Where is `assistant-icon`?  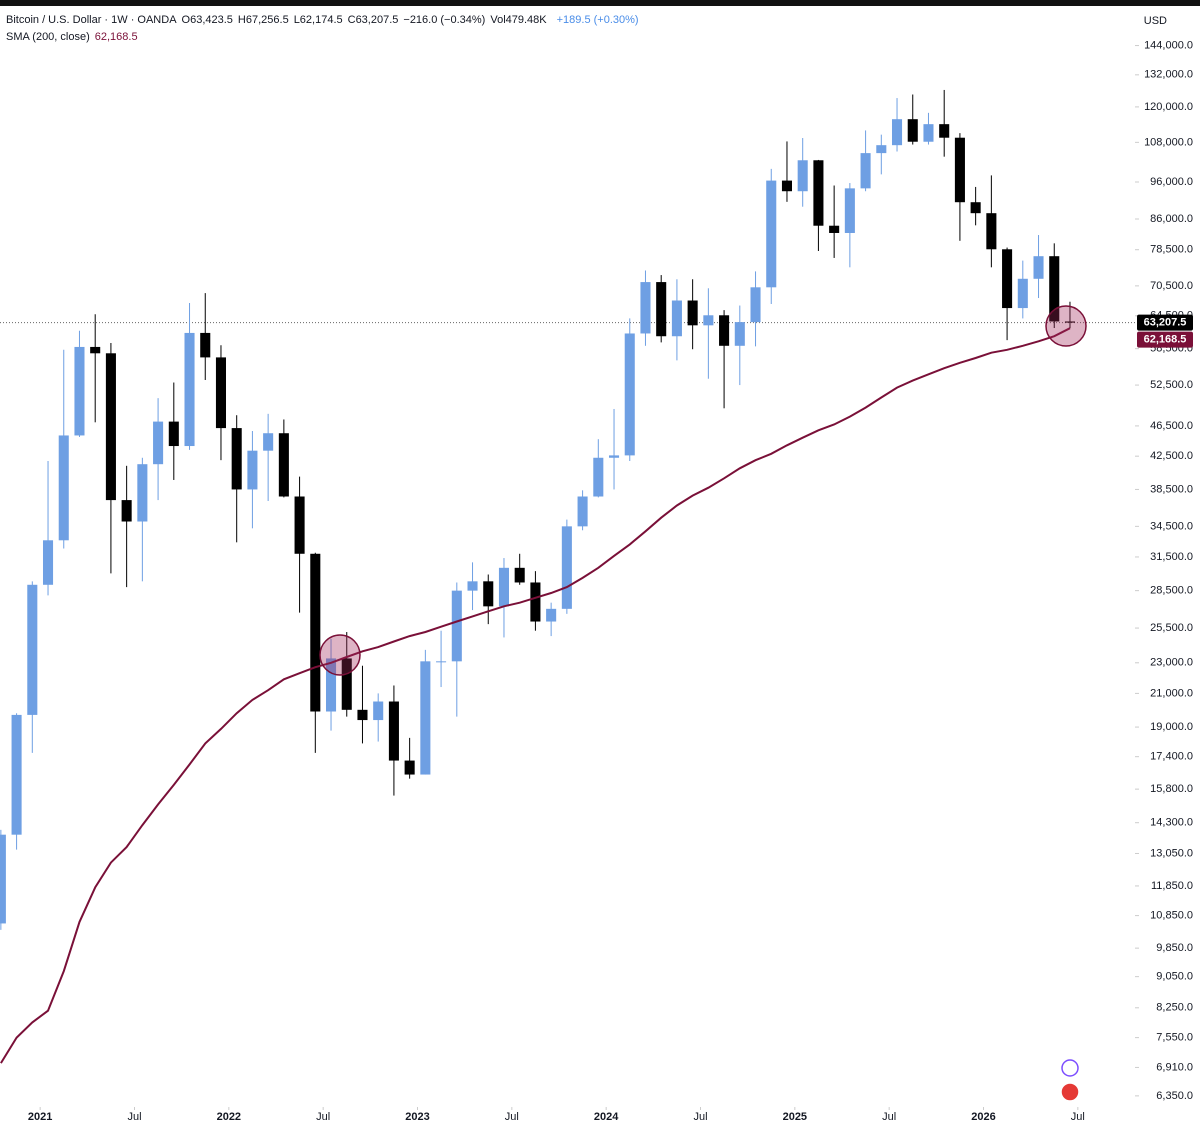 assistant-icon is located at coordinates (1070, 1068).